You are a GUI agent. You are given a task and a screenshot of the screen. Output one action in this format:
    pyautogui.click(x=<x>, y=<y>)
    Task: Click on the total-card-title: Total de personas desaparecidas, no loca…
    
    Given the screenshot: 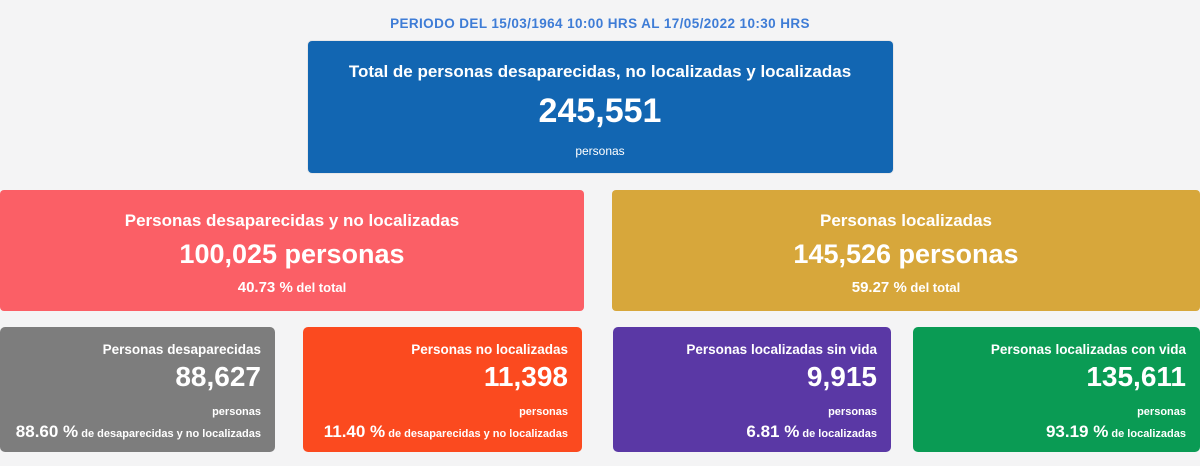 What is the action you would take?
    pyautogui.click(x=600, y=71)
    